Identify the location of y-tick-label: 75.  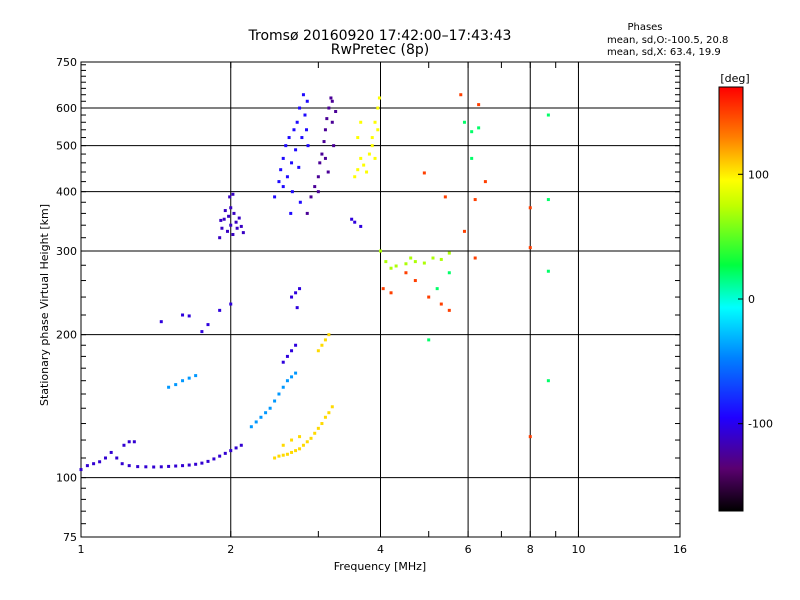
(70, 537).